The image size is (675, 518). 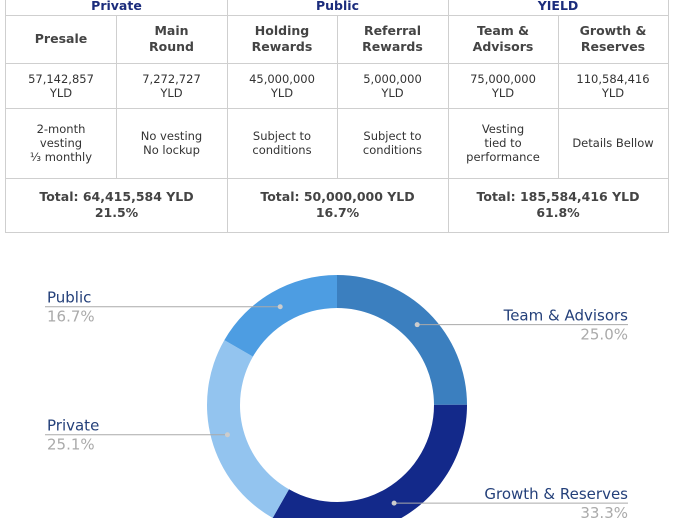 What do you see at coordinates (171, 46) in the screenshot?
I see `cell-line: Round` at bounding box center [171, 46].